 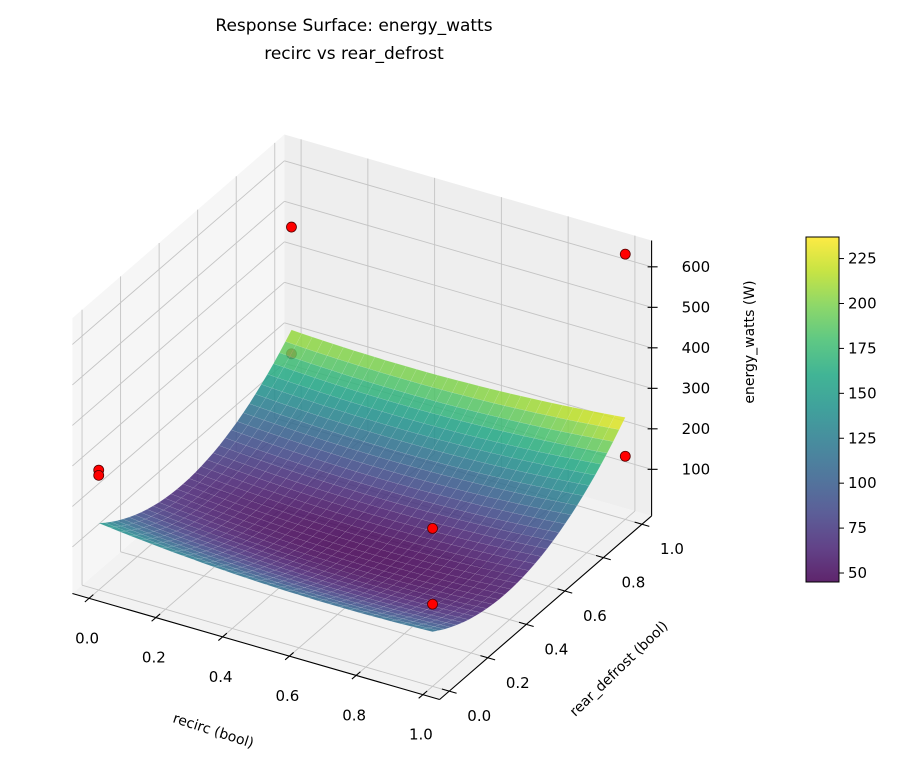 What do you see at coordinates (696, 469) in the screenshot?
I see `z-tick-label: 100` at bounding box center [696, 469].